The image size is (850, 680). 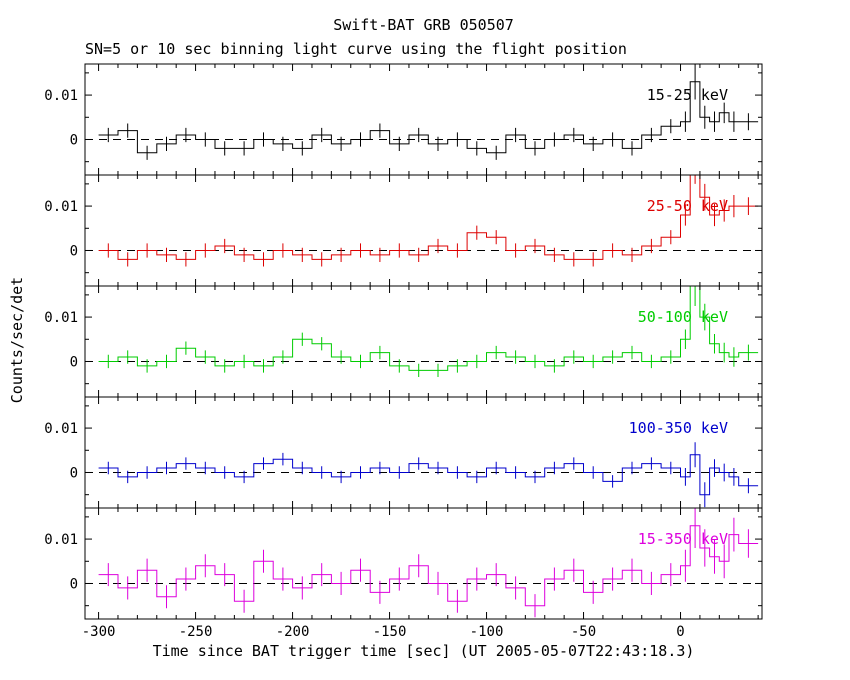 I want to click on svg-text: -250, so click(x=196, y=632).